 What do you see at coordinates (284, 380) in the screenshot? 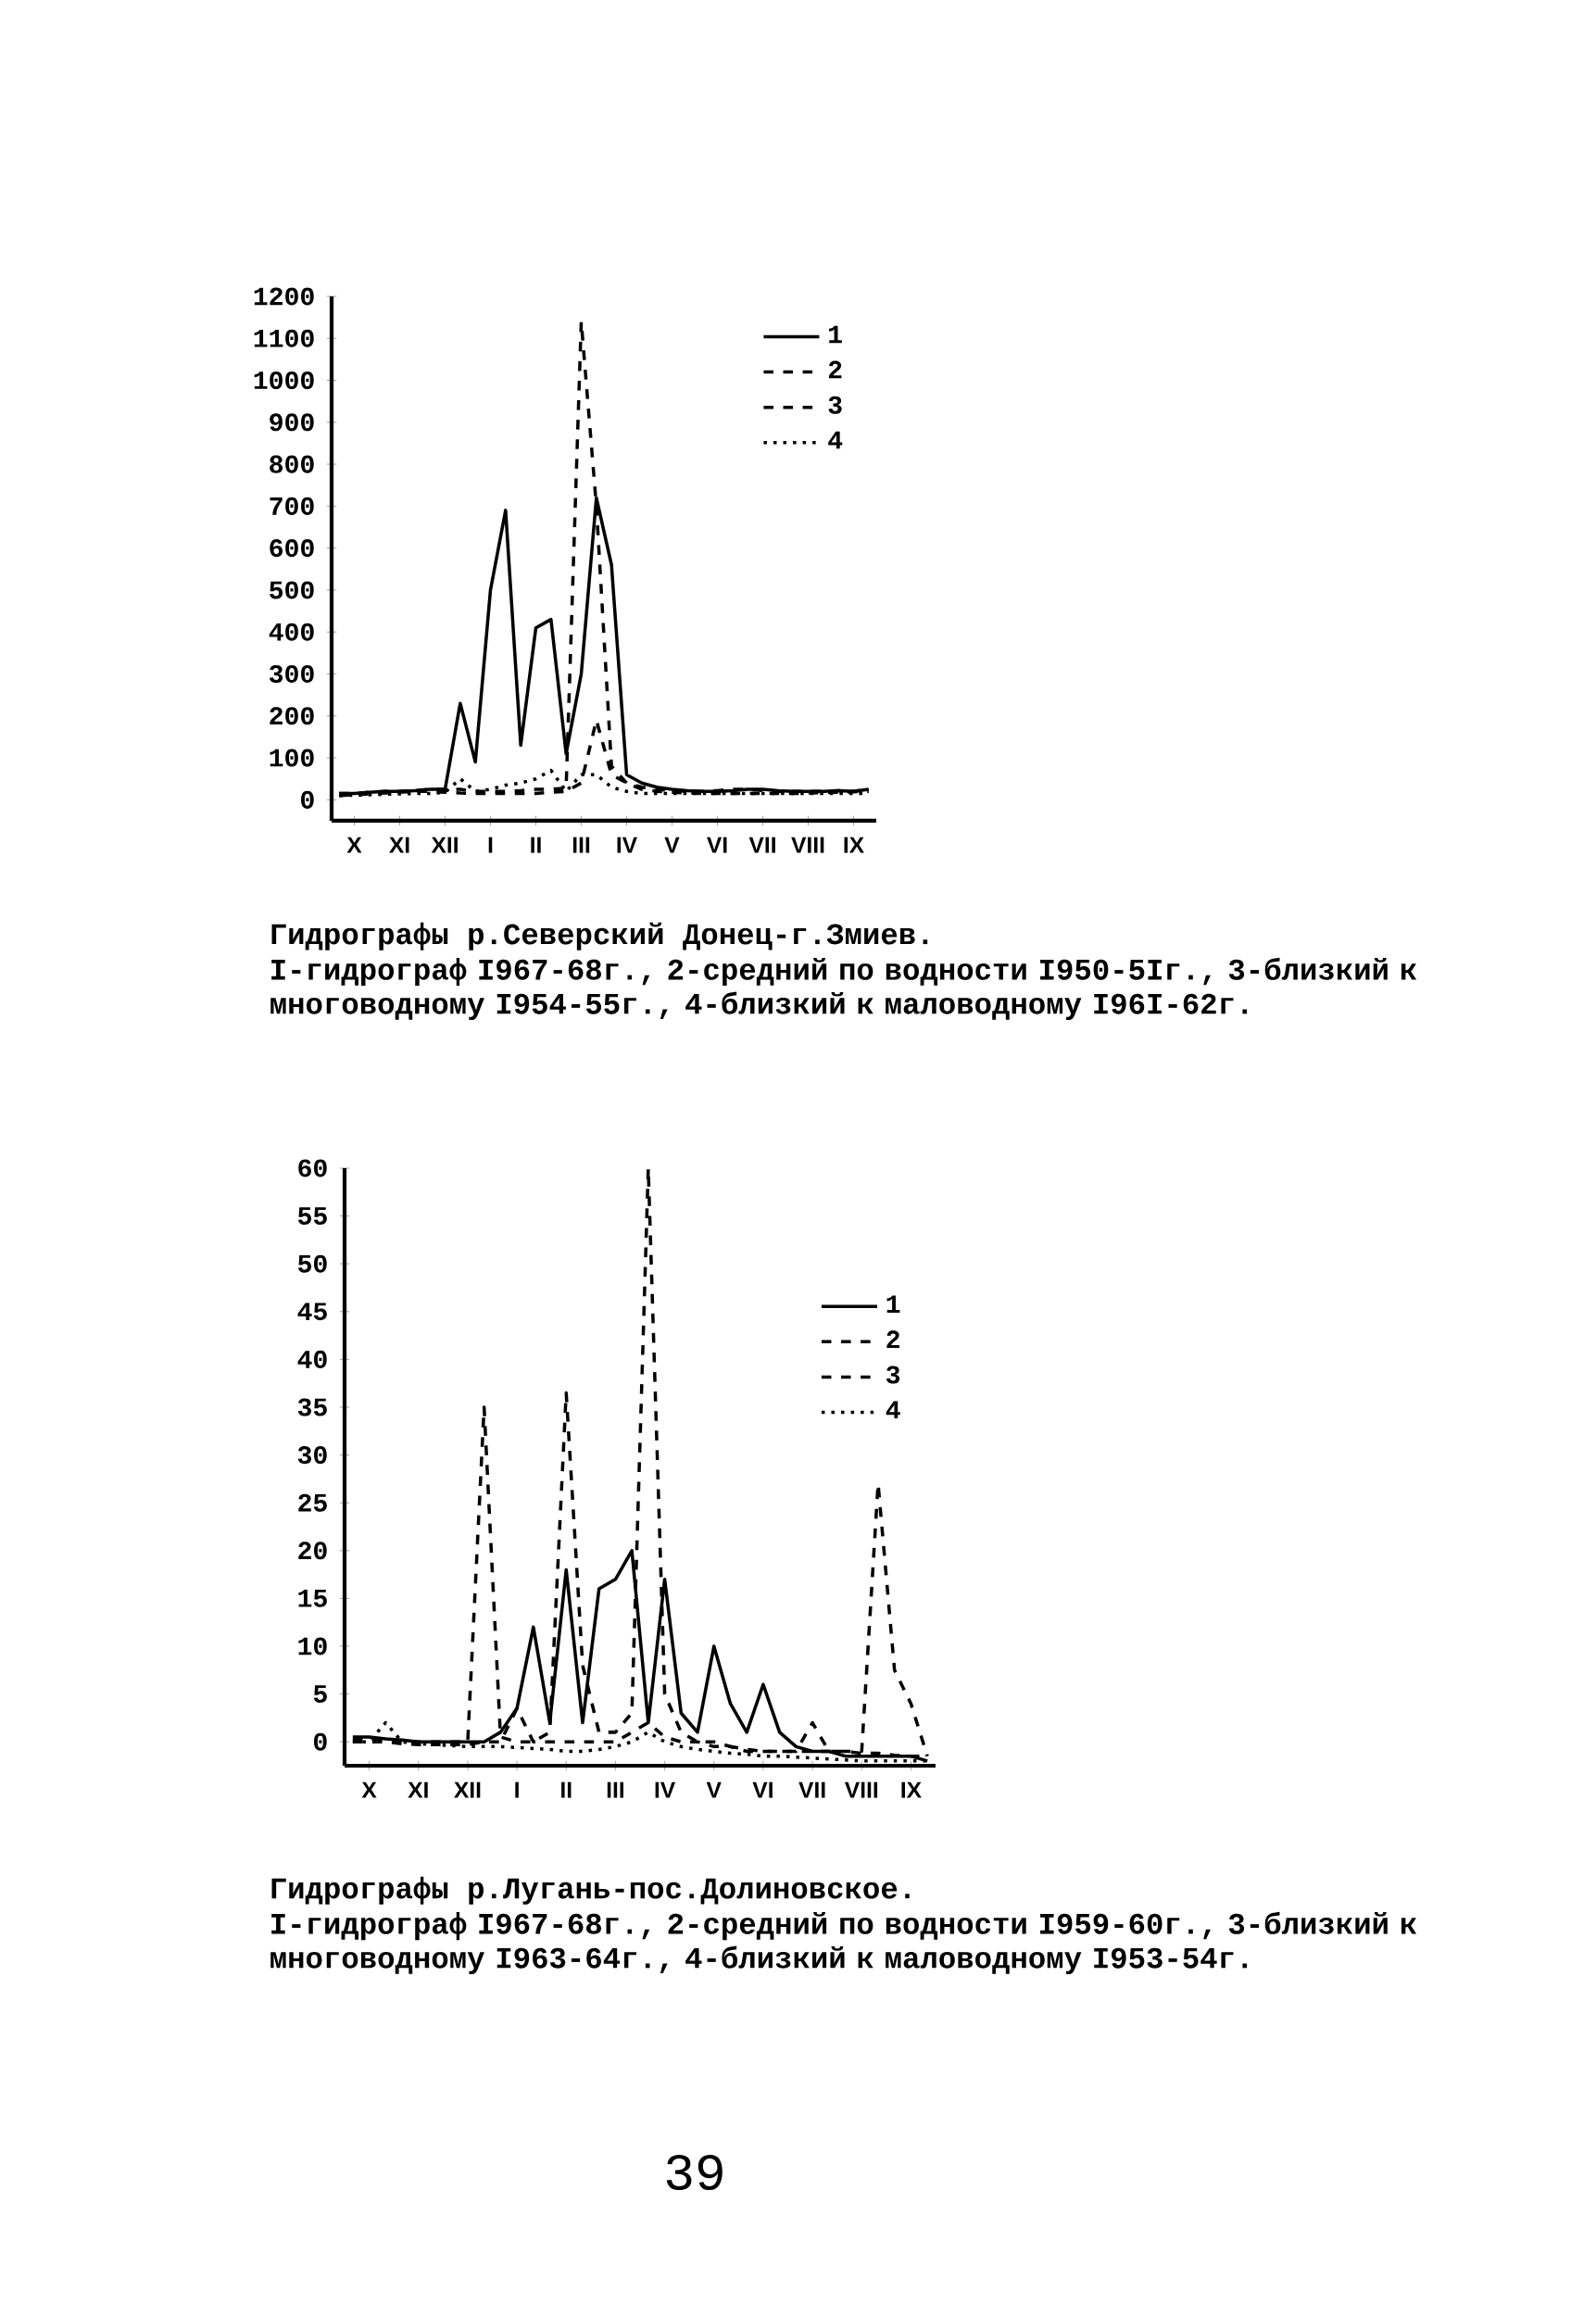
I see `y-tick-label: 1000` at bounding box center [284, 380].